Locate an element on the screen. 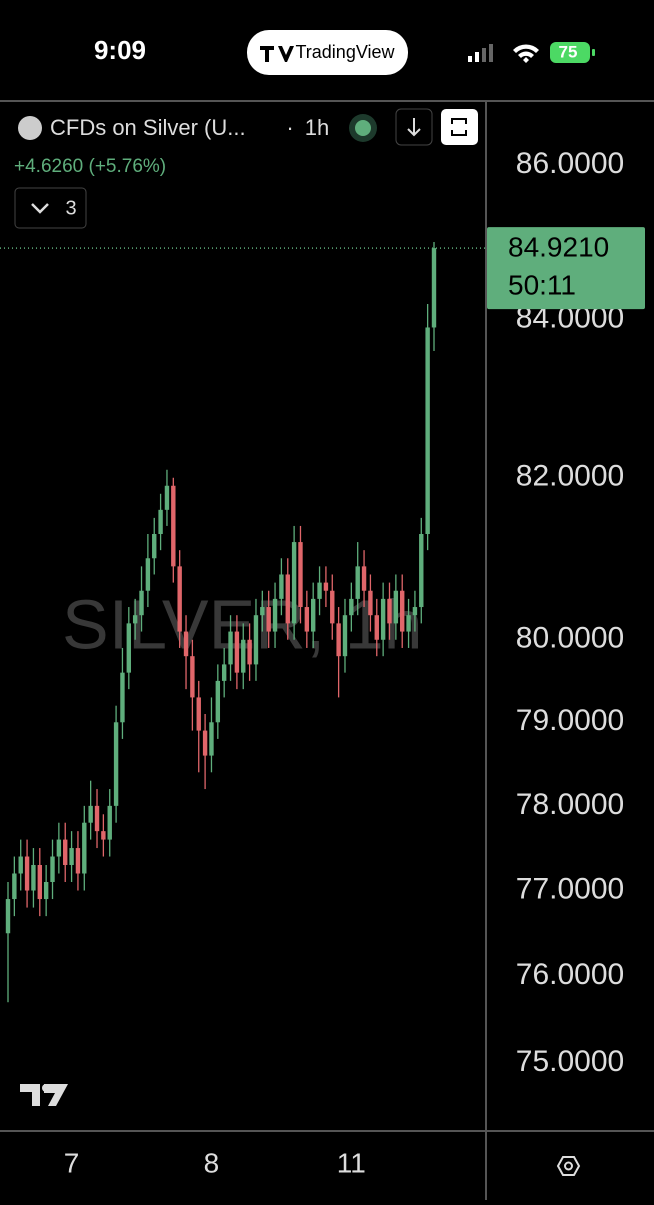  y-tick-label: 76.0000 is located at coordinates (570, 974).